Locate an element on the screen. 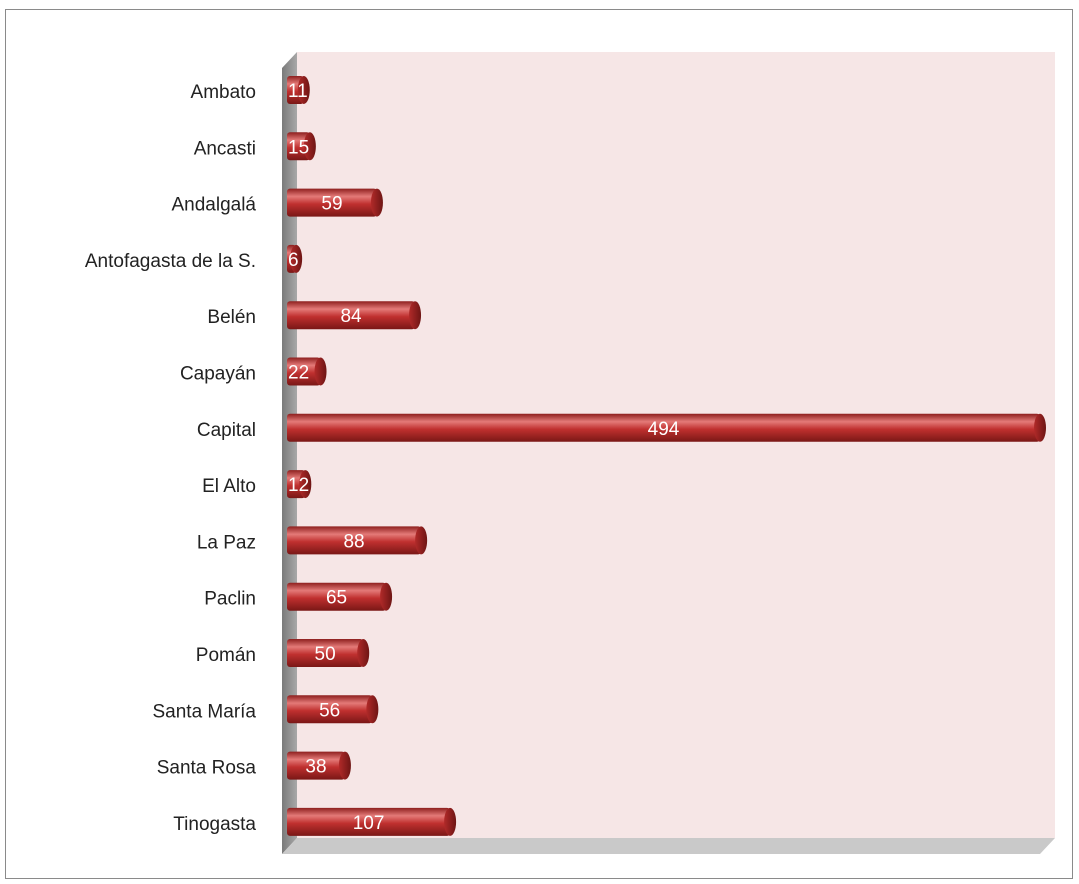 The height and width of the screenshot is (884, 1079). value-label: 50 is located at coordinates (325, 654).